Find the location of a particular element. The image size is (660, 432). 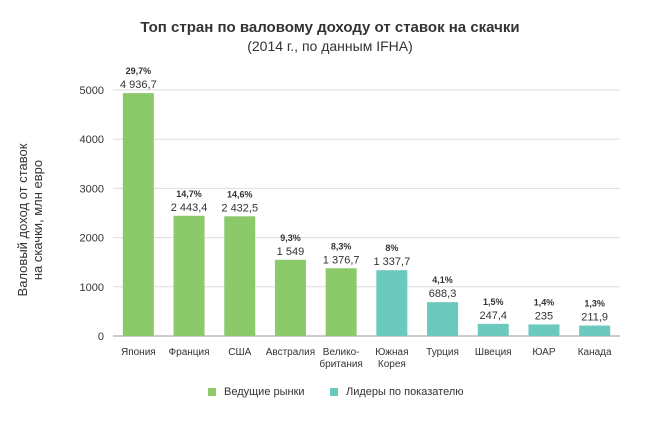

x-category-label: Турция is located at coordinates (442, 352).